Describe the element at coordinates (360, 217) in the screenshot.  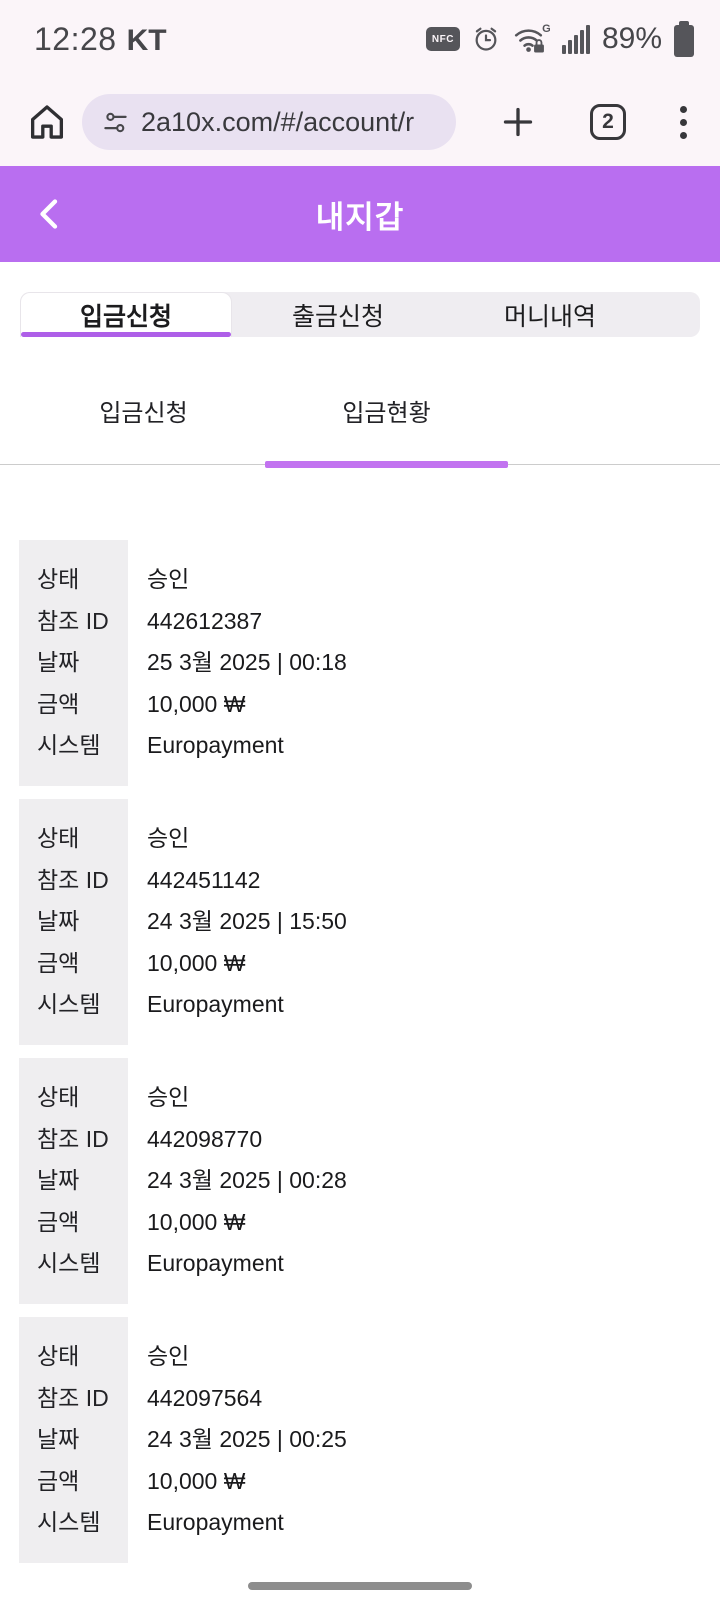
I see `page-title: 내지갑` at that location.